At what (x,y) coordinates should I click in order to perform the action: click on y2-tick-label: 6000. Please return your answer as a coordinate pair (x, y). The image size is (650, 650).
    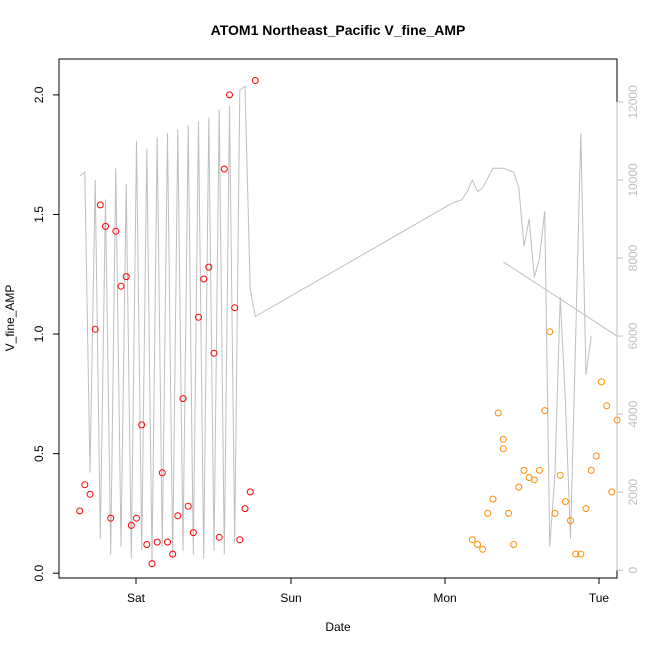
    Looking at the image, I should click on (633, 335).